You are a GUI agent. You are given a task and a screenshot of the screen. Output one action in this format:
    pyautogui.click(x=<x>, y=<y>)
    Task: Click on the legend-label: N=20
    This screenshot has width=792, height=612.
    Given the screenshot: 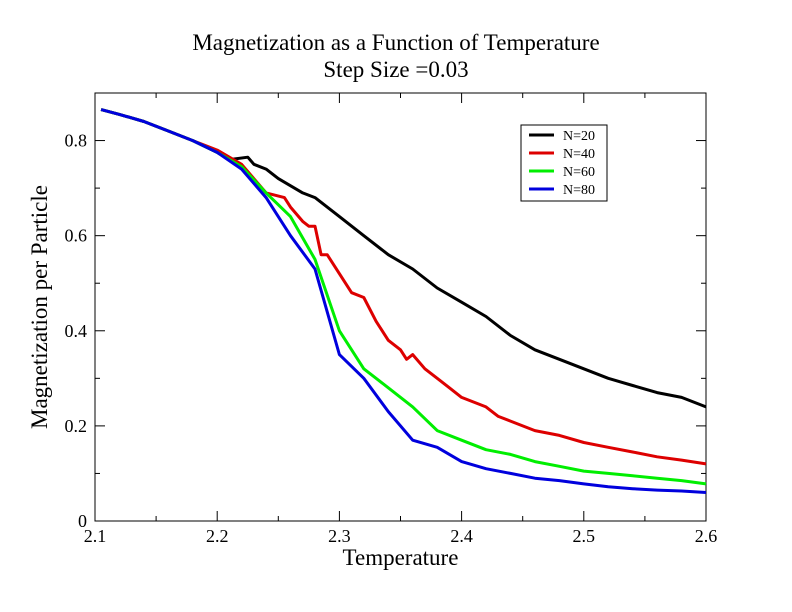 What is the action you would take?
    pyautogui.click(x=579, y=136)
    